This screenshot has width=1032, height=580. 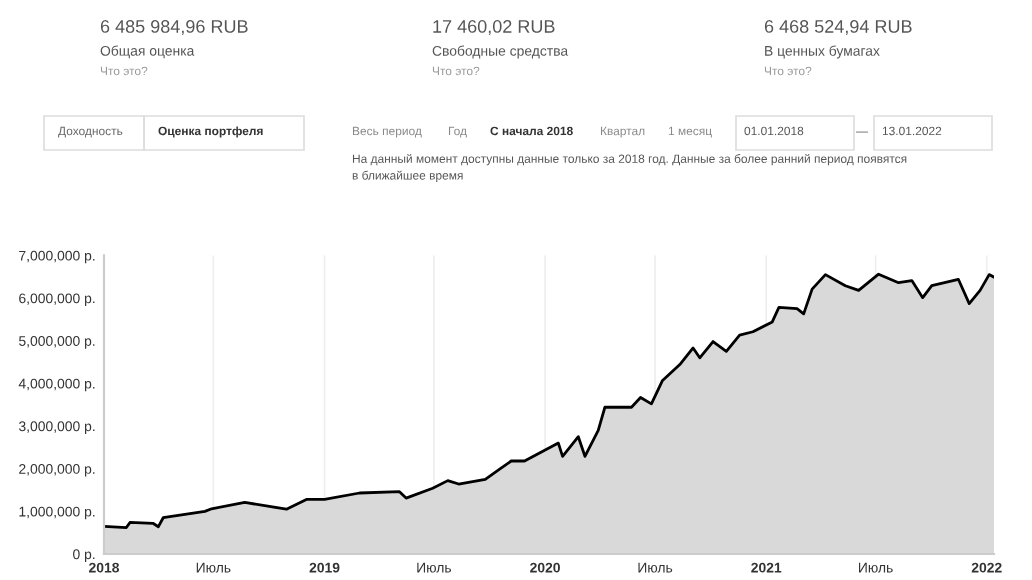 I want to click on text: 17 460,02 RUB, so click(x=494, y=27).